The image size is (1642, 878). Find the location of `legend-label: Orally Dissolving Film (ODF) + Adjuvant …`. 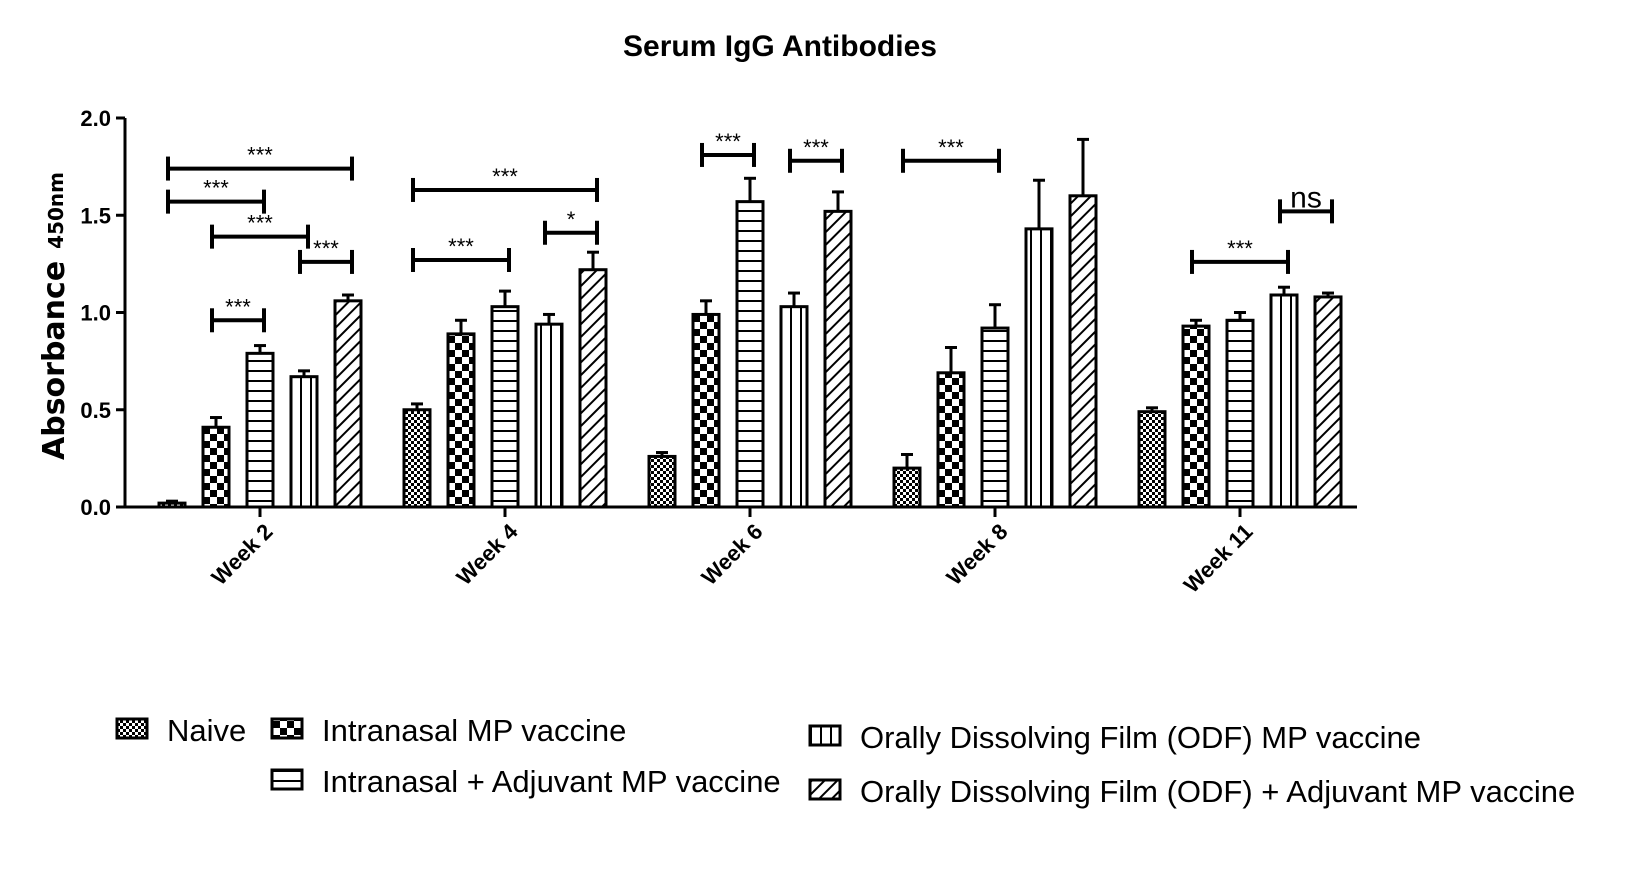

legend-label: Orally Dissolving Film (ODF) + Adjuvant … is located at coordinates (1217, 791).